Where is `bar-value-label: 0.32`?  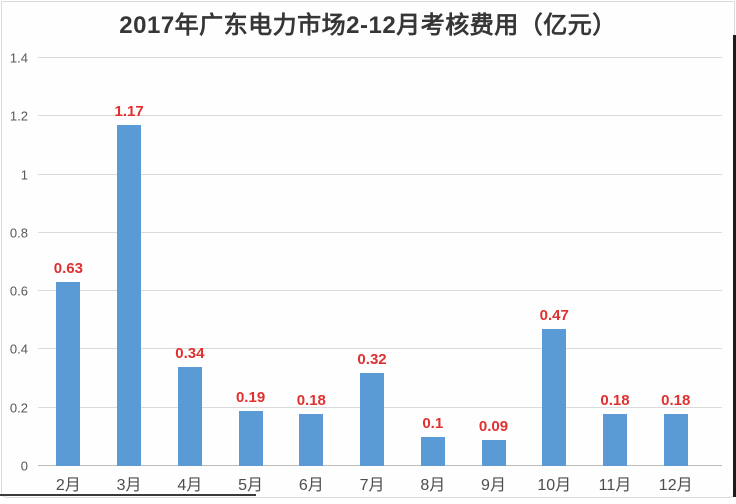 bar-value-label: 0.32 is located at coordinates (372, 359).